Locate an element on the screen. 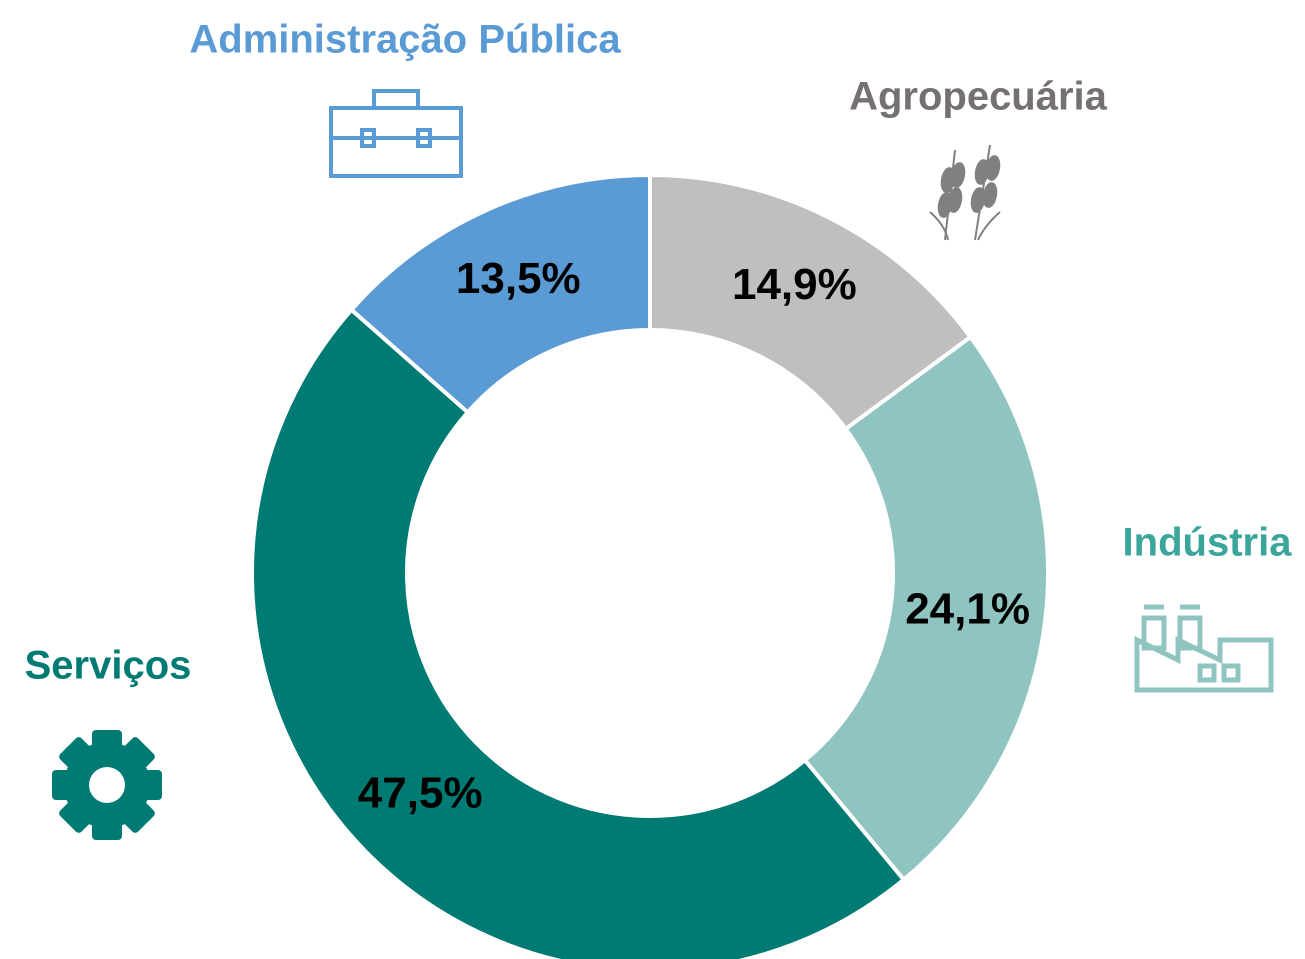 The width and height of the screenshot is (1305, 959). icon-factory is located at coordinates (1204, 648).